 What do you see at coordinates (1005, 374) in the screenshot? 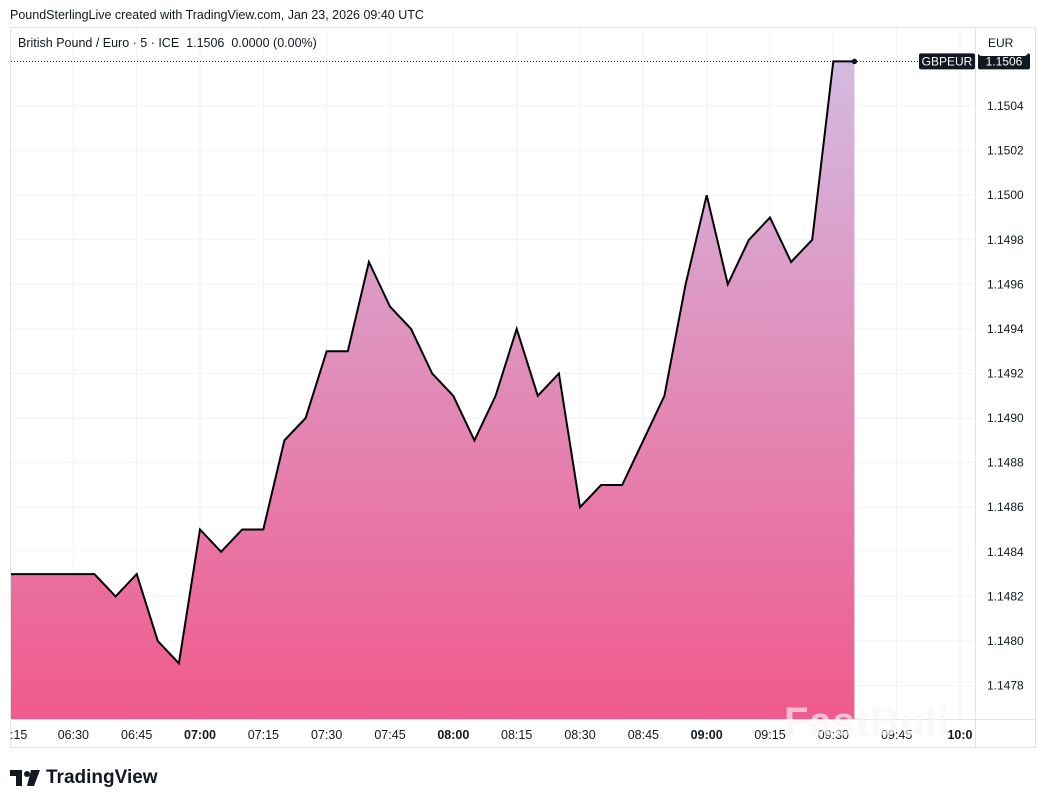
I see `y-tick-label: 1.1492` at bounding box center [1005, 374].